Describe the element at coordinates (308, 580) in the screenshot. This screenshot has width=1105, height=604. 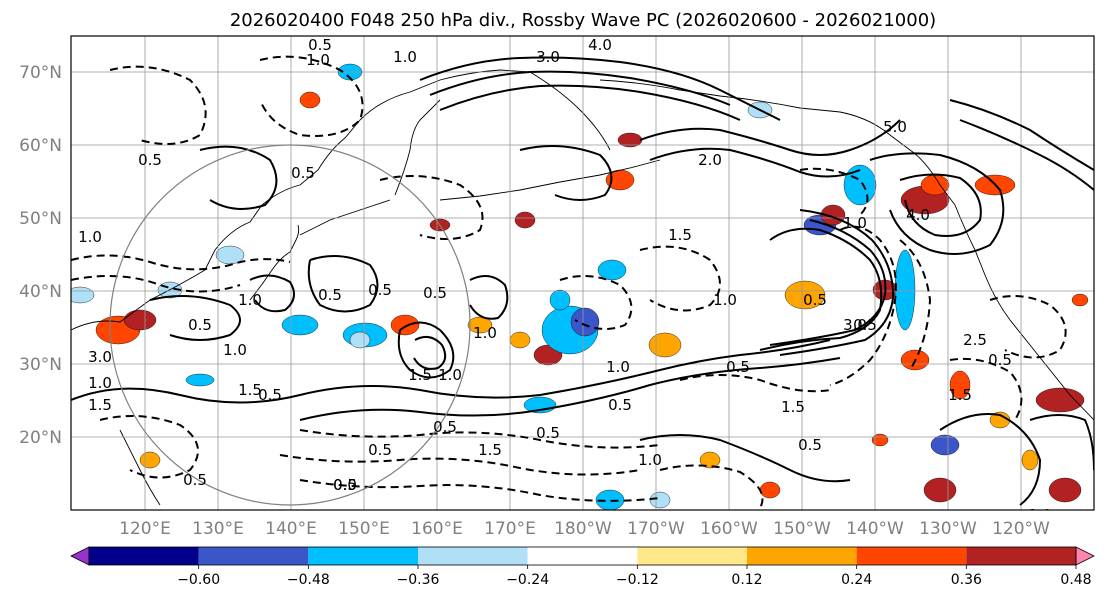
I see `colorbar-tick-label: −0.48` at that location.